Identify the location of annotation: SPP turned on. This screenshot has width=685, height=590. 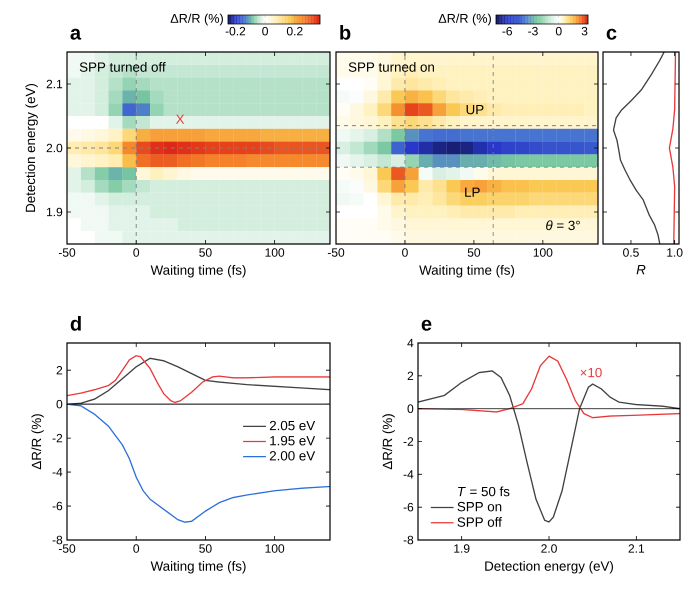
(391, 67).